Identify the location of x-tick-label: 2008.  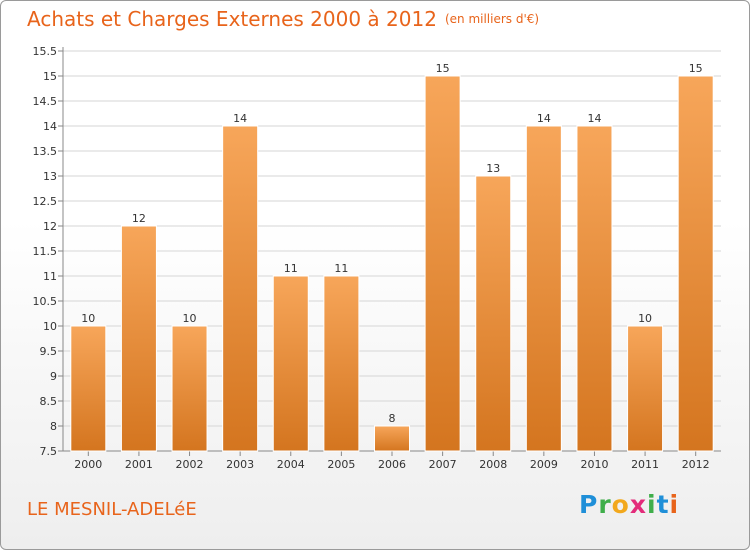
(493, 464).